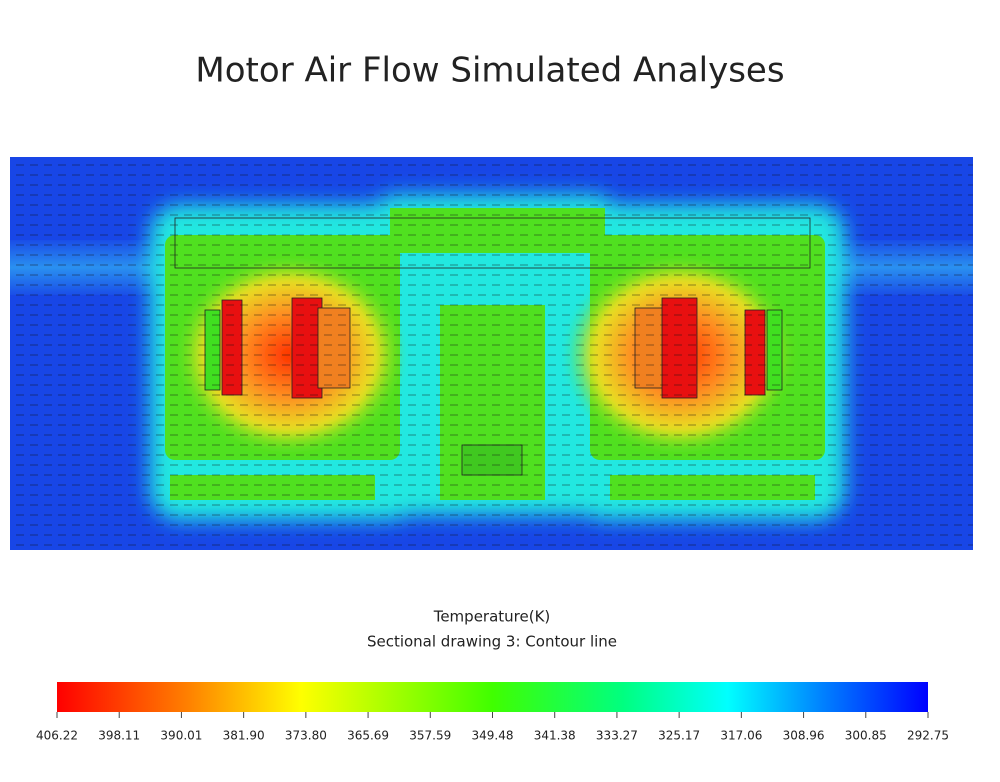  Describe the element at coordinates (493, 736) in the screenshot. I see `tick-label: 349.48` at that location.